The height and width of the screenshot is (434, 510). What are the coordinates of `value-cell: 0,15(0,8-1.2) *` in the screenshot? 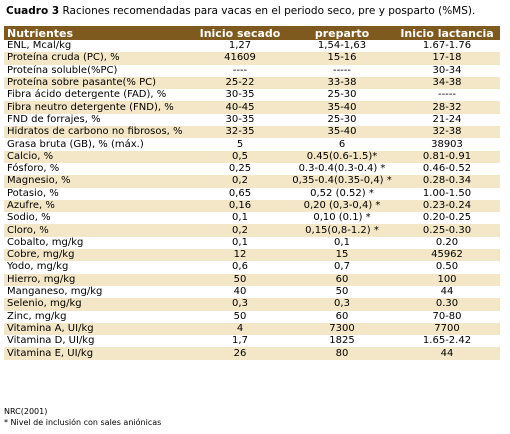 It's located at (342, 230).